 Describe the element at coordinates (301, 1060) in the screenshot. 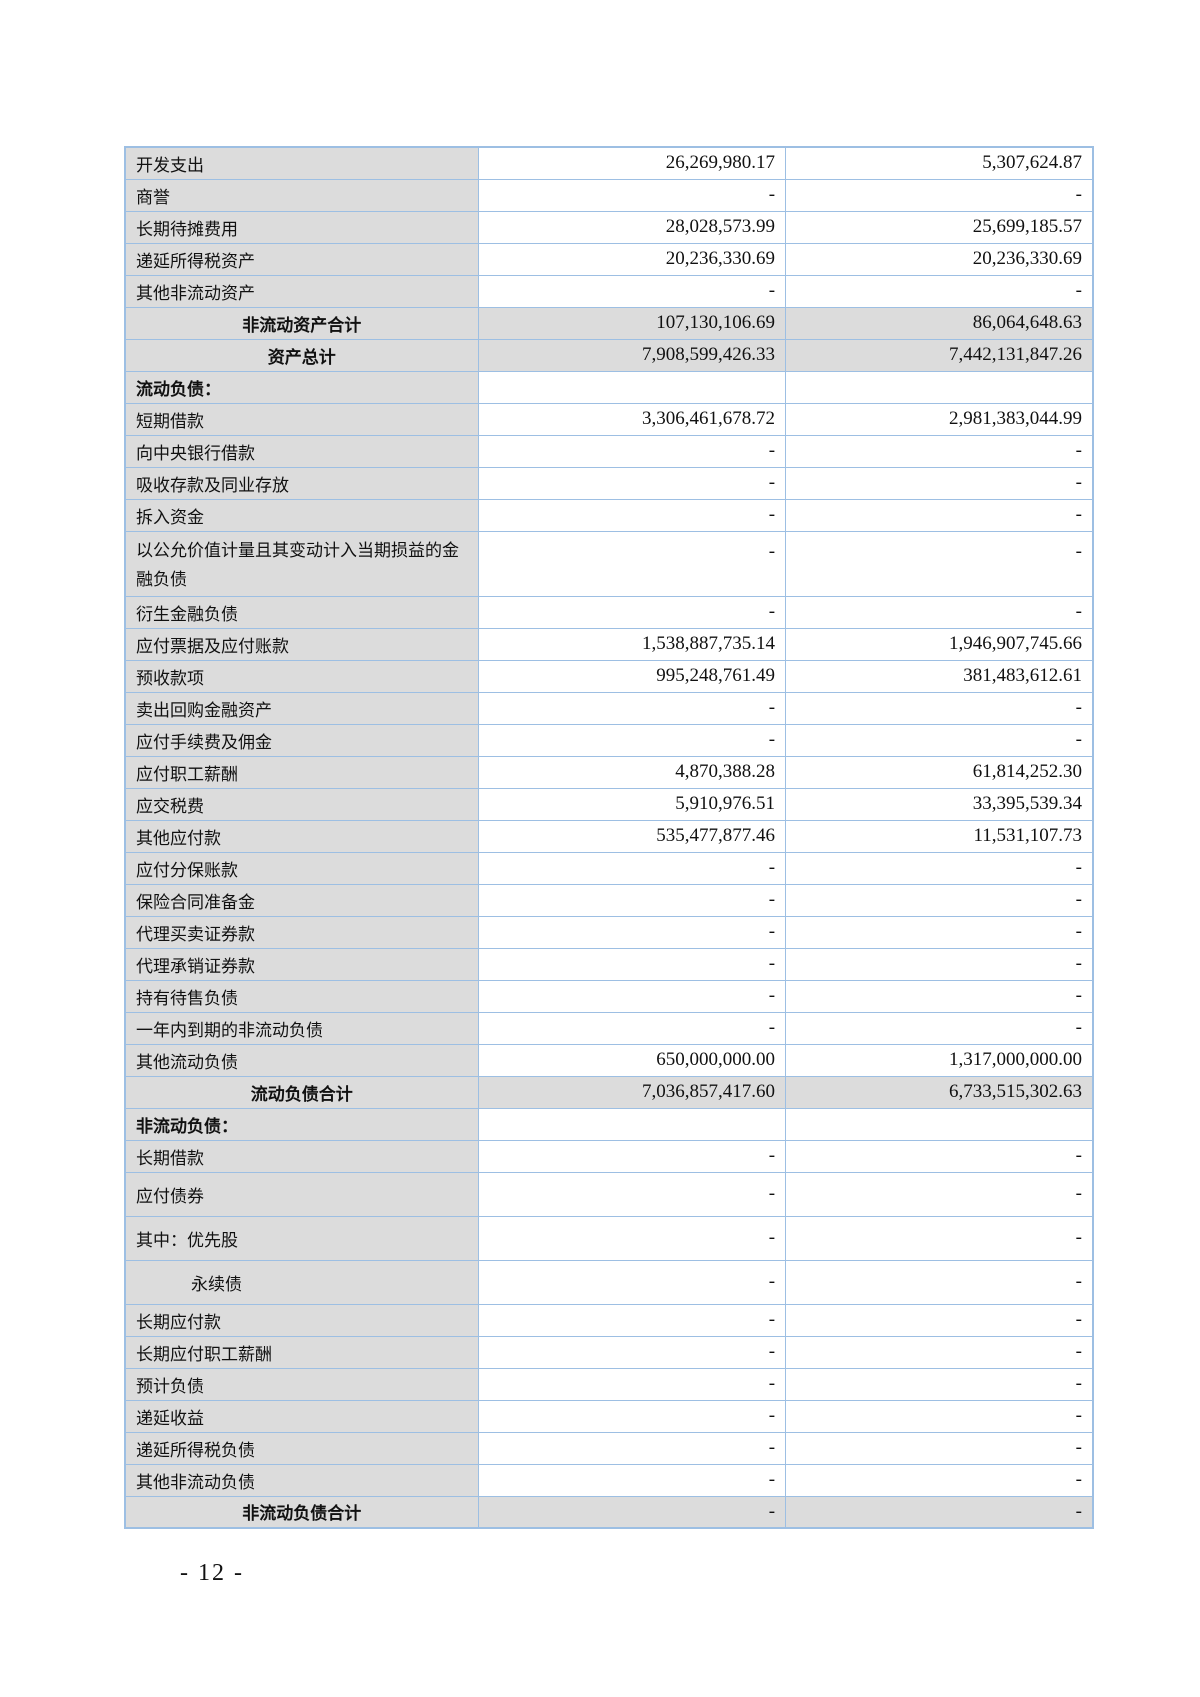

I see `row-label: 其他流动负债` at that location.